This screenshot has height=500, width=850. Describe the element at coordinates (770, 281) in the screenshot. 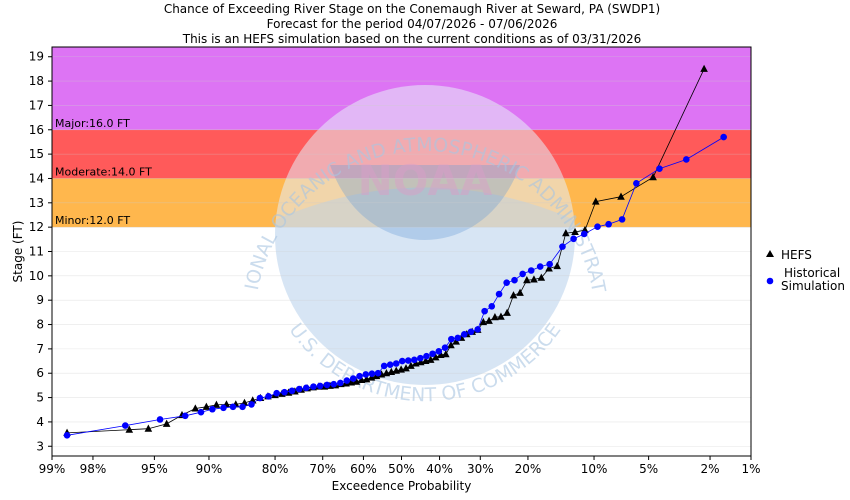

I see `legend-historical-marker` at that location.